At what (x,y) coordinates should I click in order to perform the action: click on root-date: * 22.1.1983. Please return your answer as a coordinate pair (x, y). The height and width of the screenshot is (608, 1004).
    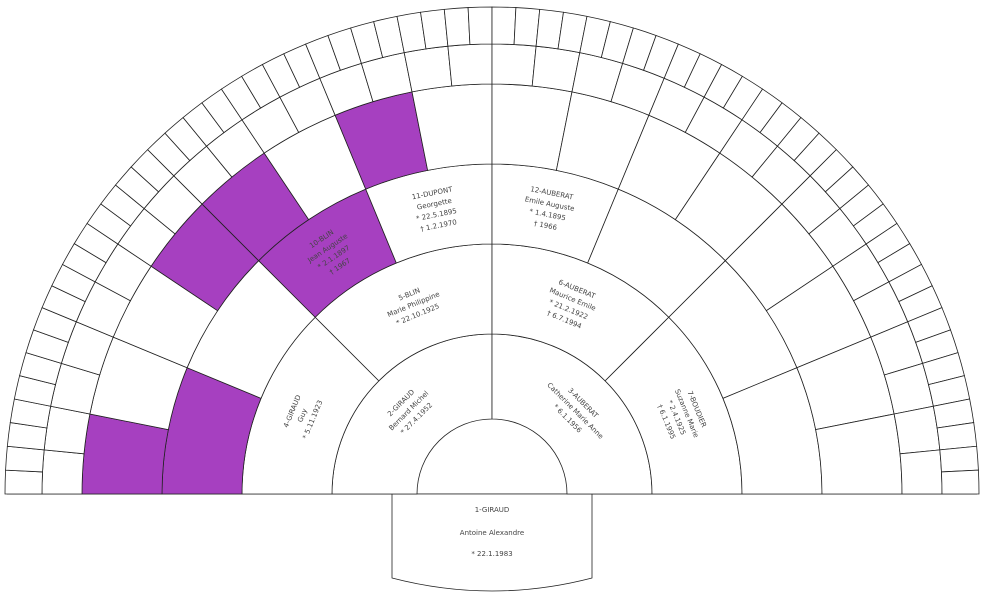
    Looking at the image, I should click on (491, 554).